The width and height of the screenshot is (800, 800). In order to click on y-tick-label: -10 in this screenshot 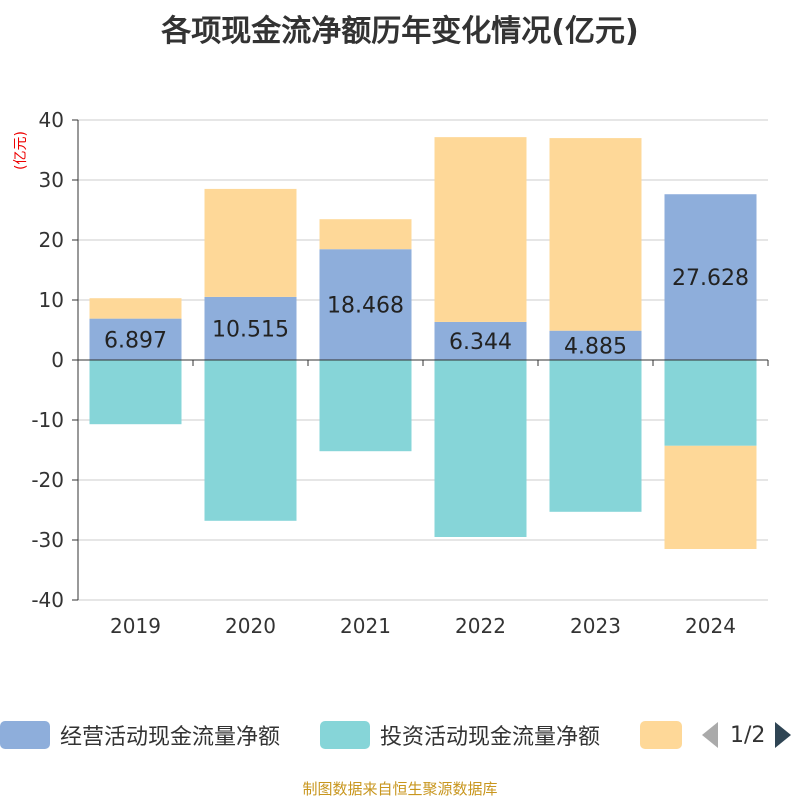, I will do `click(47, 420)`.